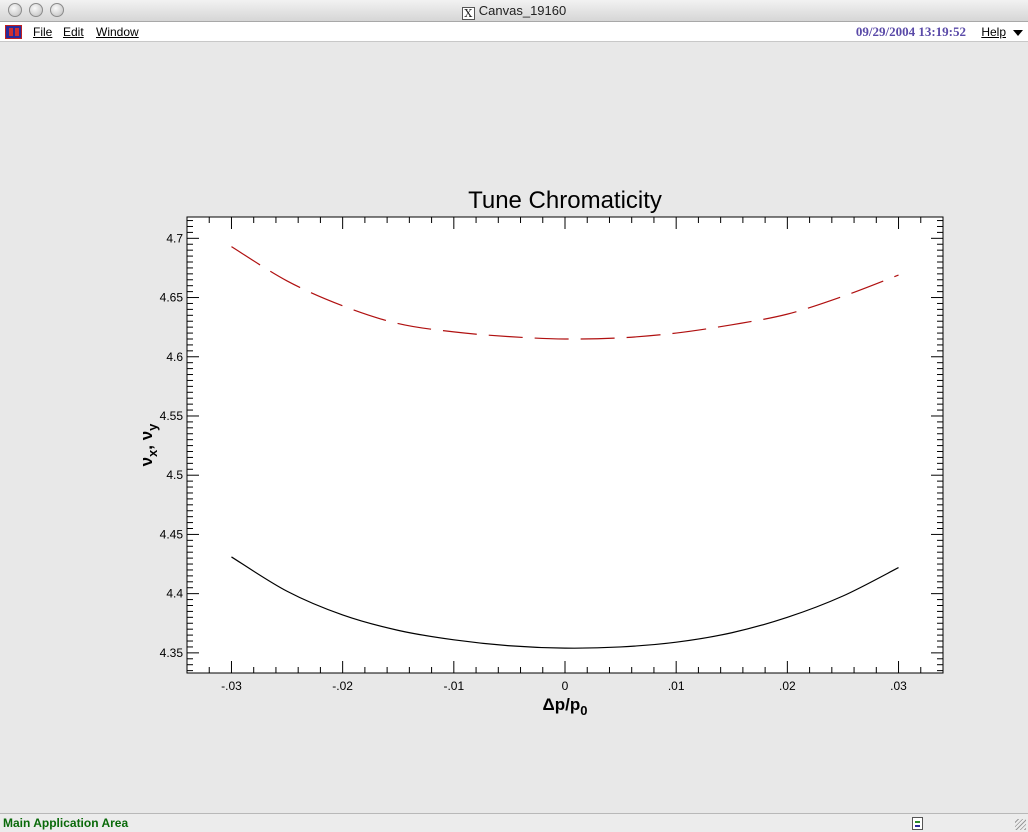 The image size is (1028, 832). I want to click on close-window-button, so click(15, 10).